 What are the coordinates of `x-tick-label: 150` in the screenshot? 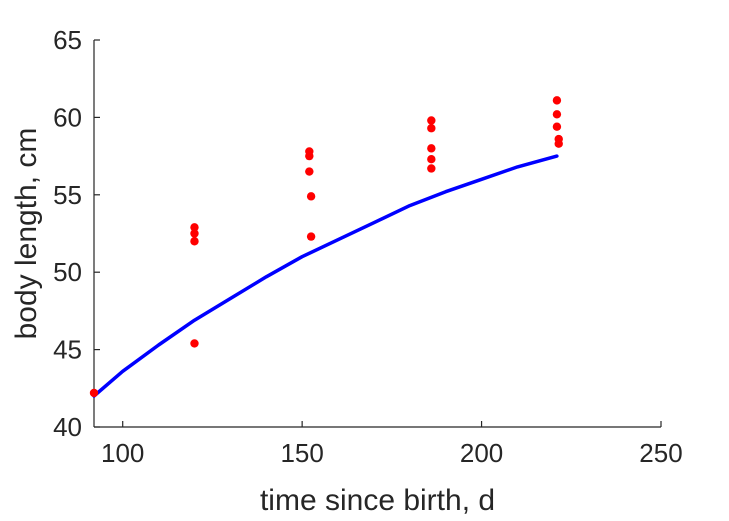 It's located at (301, 453).